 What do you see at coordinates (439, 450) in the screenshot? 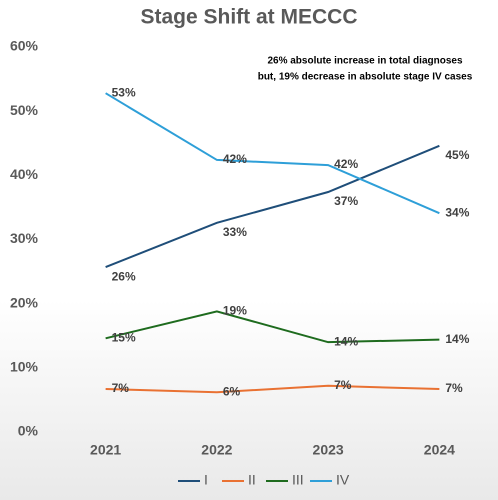
I see `x-tick-label: 2024` at bounding box center [439, 450].